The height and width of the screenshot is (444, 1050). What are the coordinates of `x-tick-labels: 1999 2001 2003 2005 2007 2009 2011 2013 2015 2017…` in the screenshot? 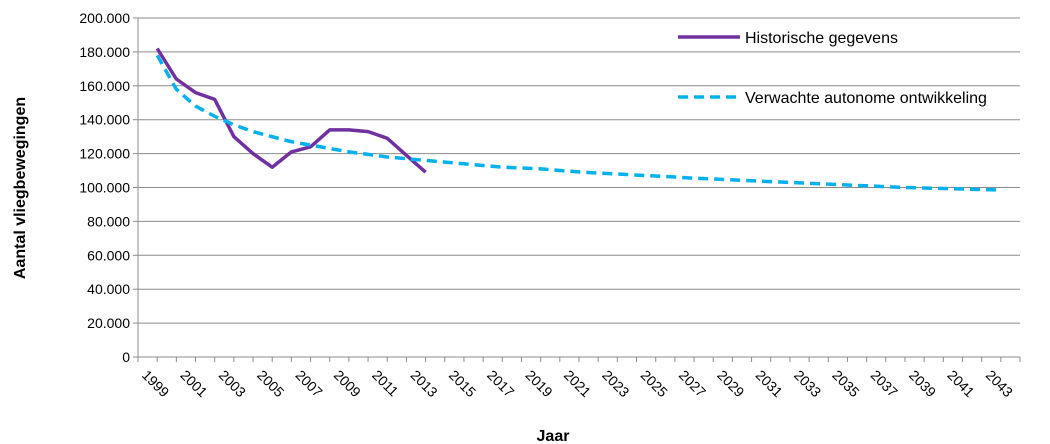 It's located at (577, 383).